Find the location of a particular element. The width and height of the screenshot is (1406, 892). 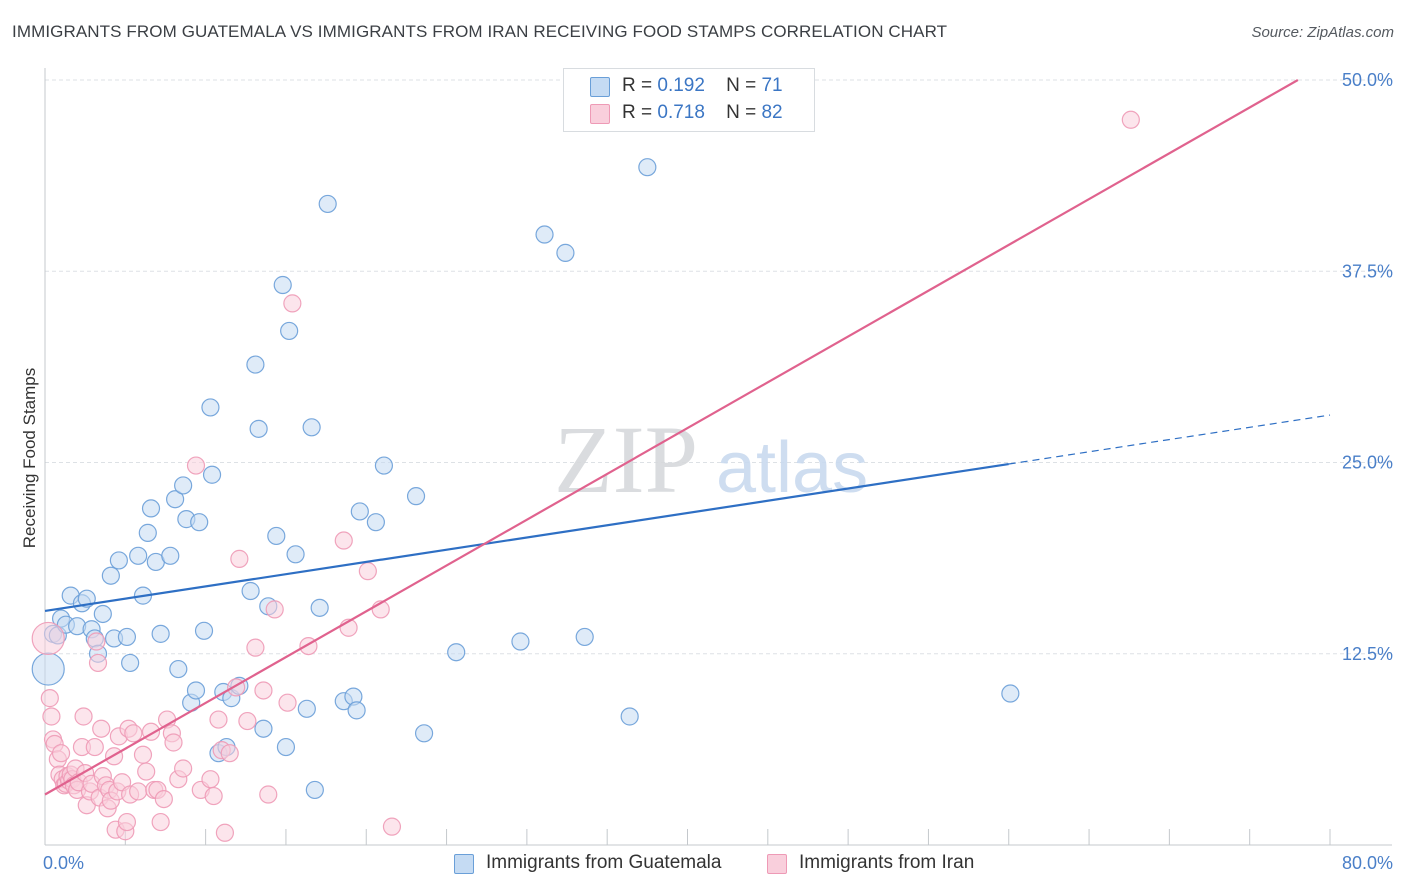

legend-r-label: R = is located at coordinates (637, 85).